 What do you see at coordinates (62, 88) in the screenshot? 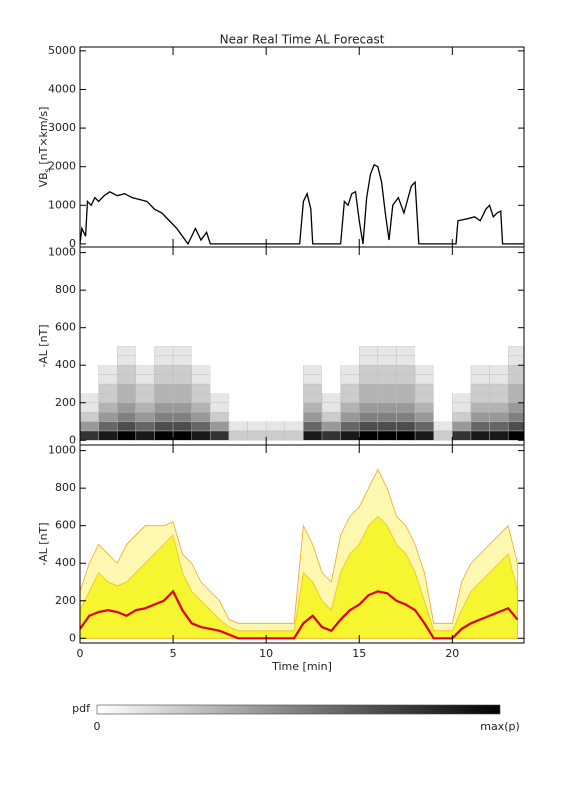
I see `y-tick-label: 4000` at bounding box center [62, 88].